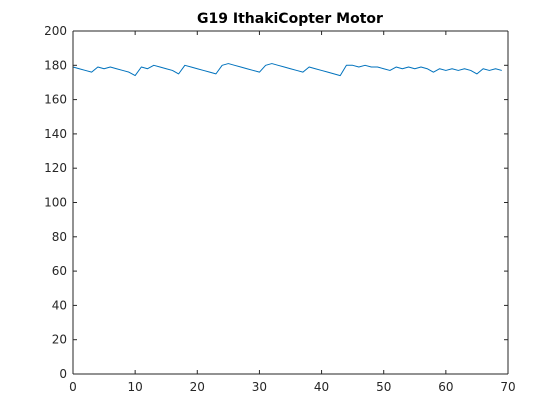 This screenshot has height=420, width=560. I want to click on y-tick-label: 60, so click(59, 271).